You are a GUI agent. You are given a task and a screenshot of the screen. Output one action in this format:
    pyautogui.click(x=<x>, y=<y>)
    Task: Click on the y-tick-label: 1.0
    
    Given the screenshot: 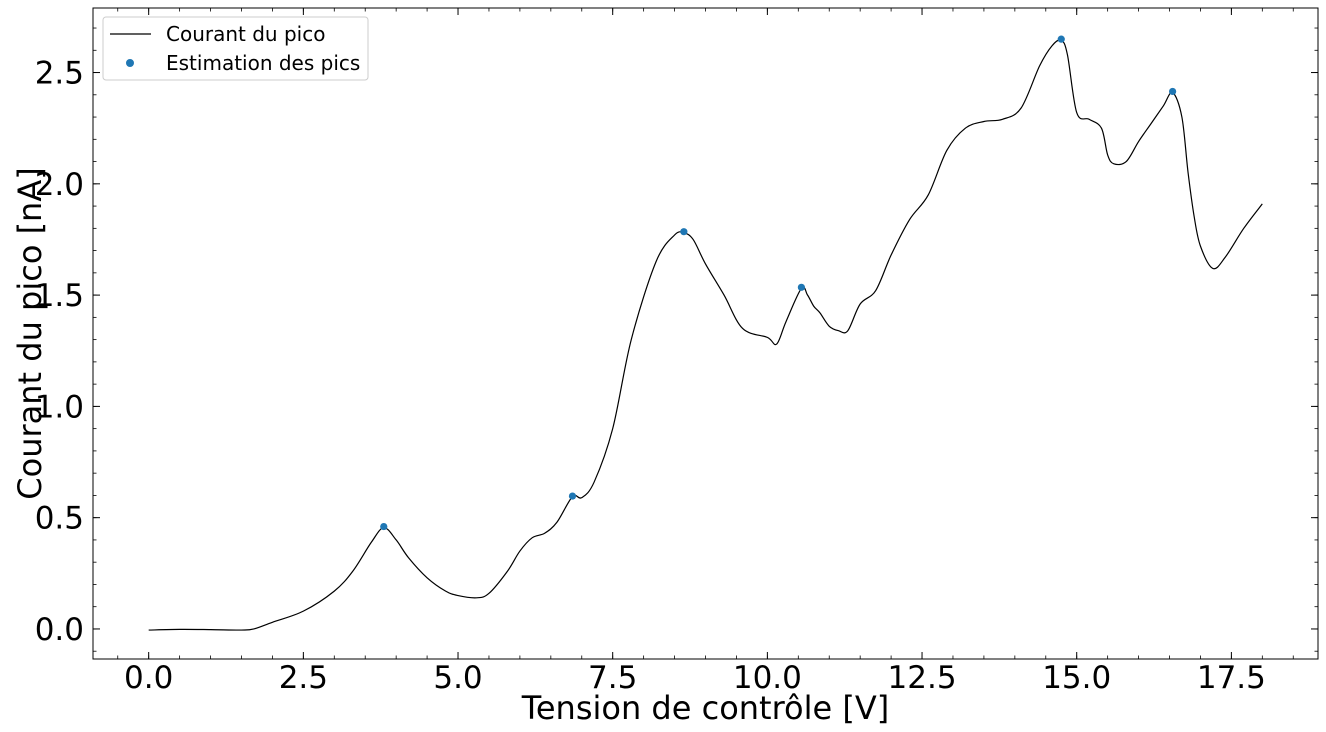 What is the action you would take?
    pyautogui.click(x=59, y=407)
    